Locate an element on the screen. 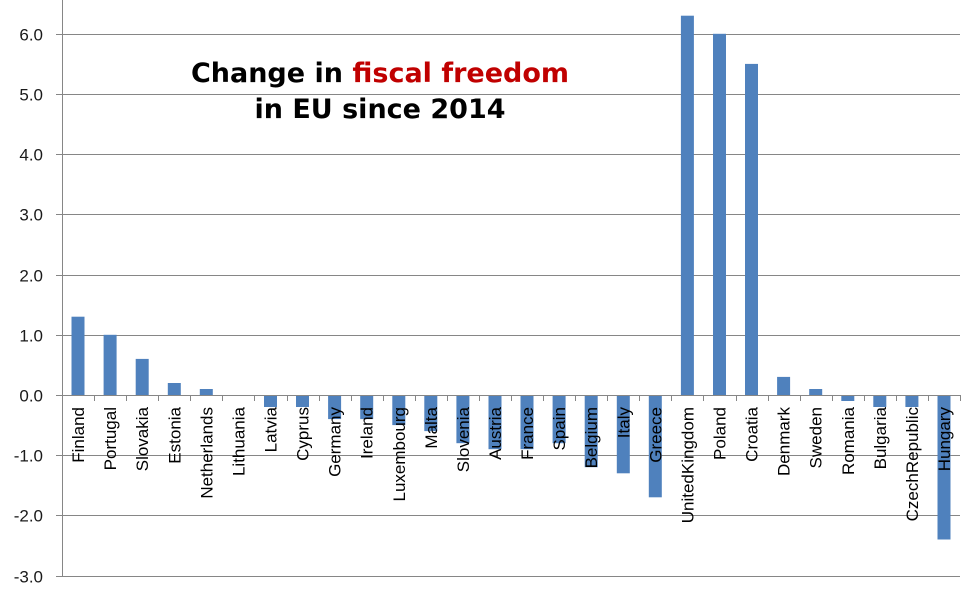  bar-ireland is located at coordinates (367, 407).